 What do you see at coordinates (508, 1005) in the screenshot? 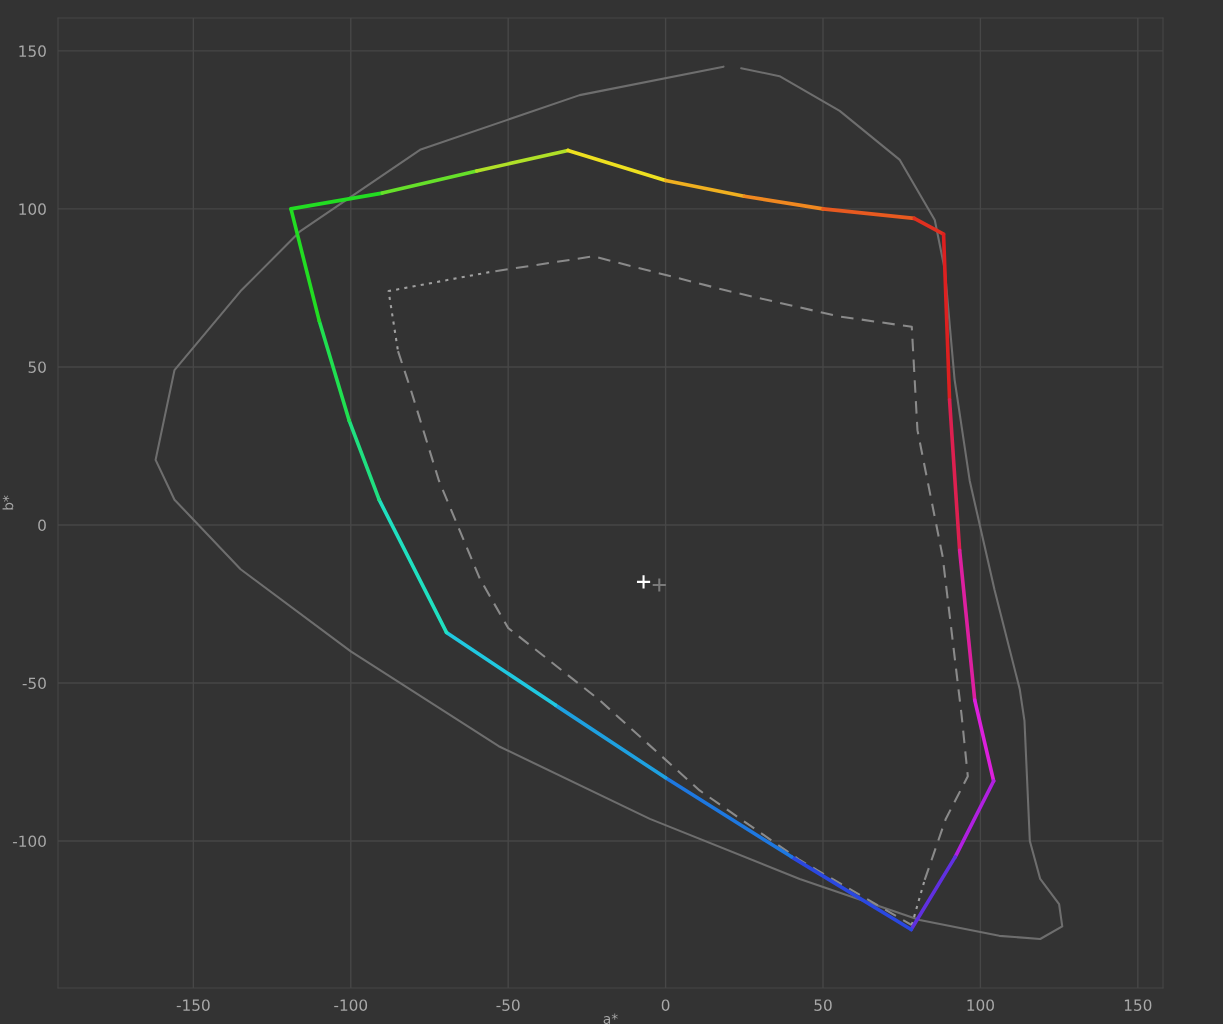
I see `x-tick-label: -50` at bounding box center [508, 1005].